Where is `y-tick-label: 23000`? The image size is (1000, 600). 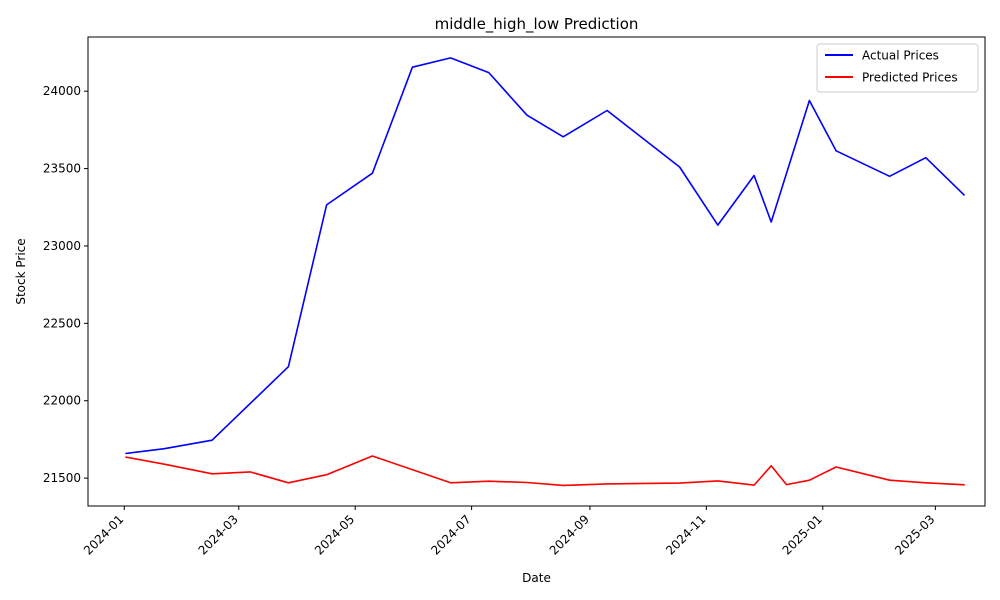
y-tick-label: 23000 is located at coordinates (62, 246).